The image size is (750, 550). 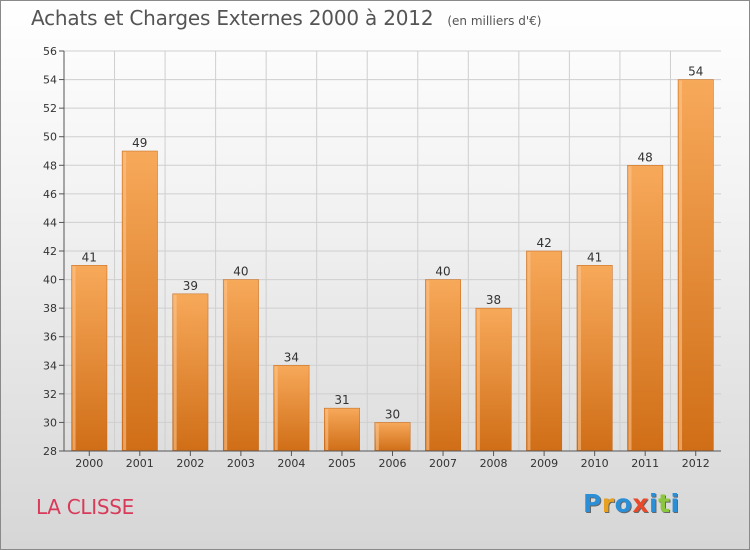 What do you see at coordinates (50, 51) in the screenshot?
I see `y-tick-label: 56` at bounding box center [50, 51].